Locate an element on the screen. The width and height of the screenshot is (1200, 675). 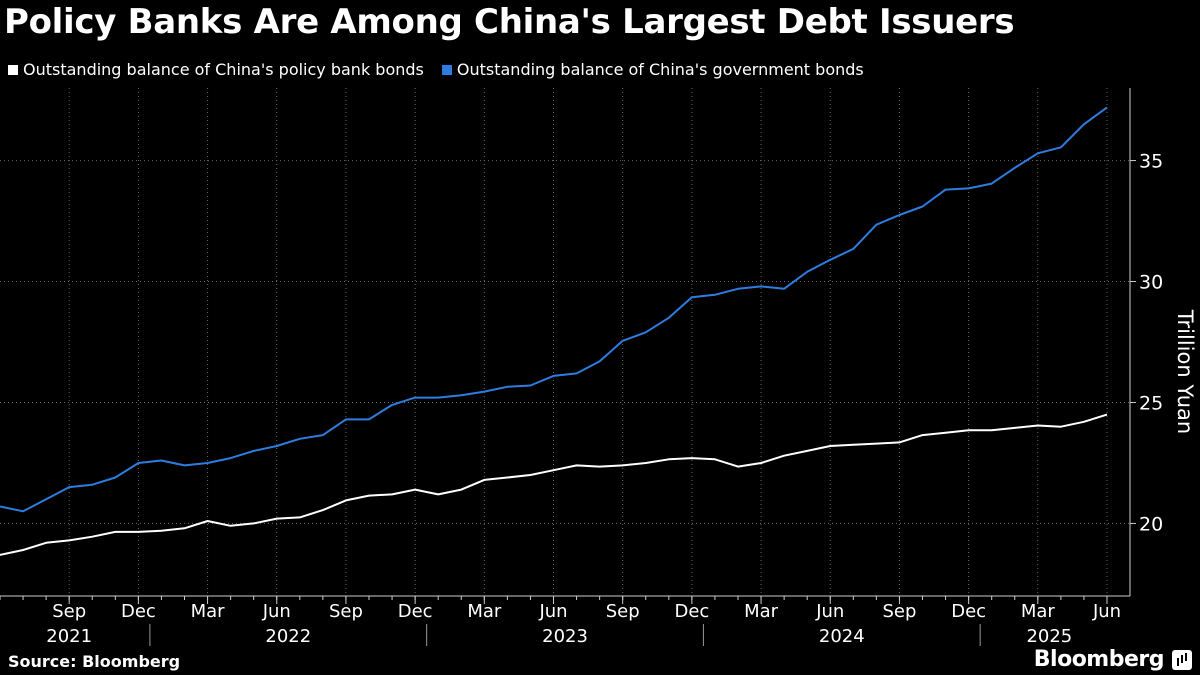
y-axis-title: Trillion Yuan is located at coordinates (1185, 371).